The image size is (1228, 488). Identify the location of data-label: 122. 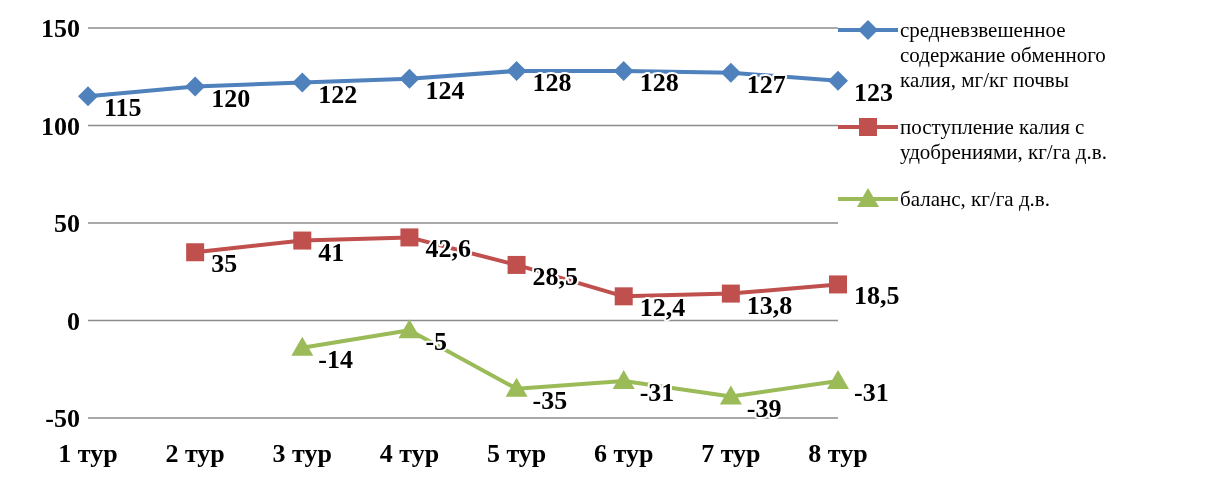
(338, 94).